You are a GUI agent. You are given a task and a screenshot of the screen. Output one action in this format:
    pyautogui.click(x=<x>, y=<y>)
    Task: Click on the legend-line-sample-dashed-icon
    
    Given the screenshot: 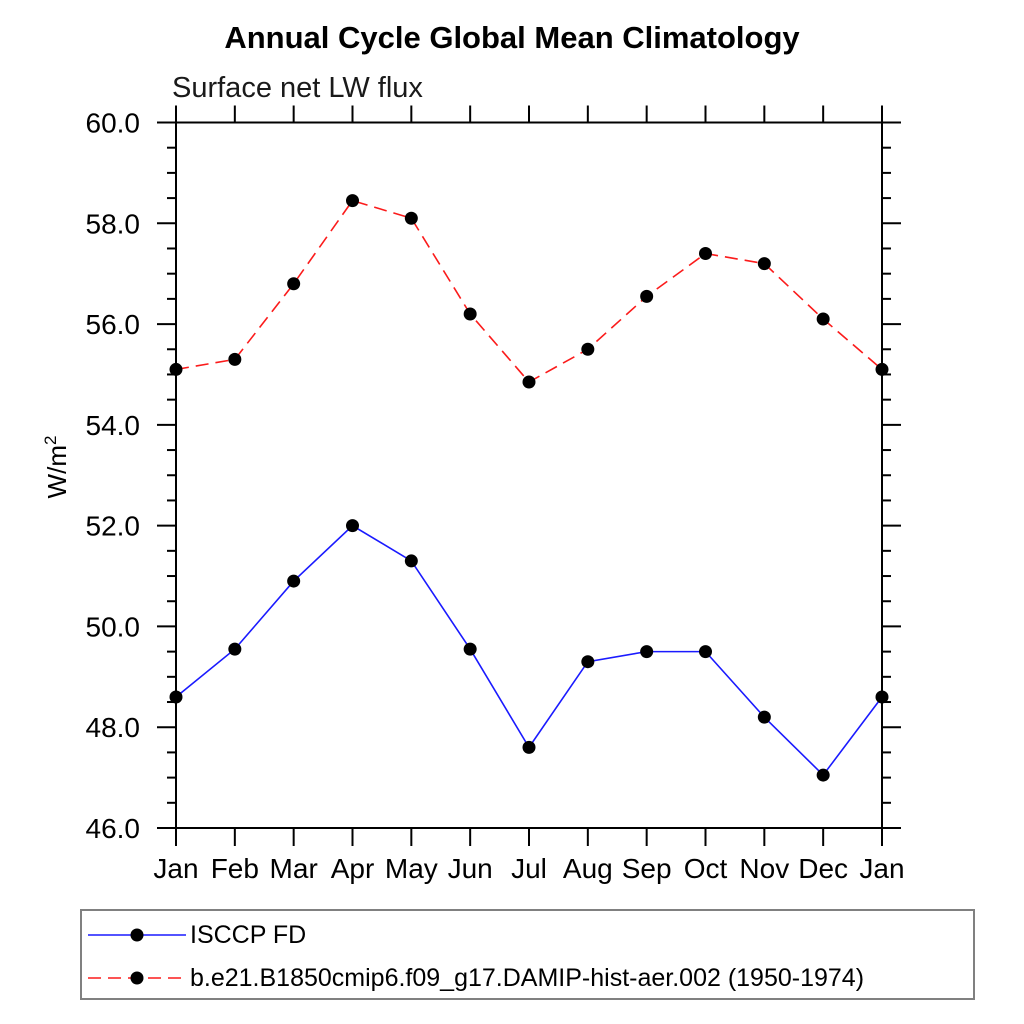 What is the action you would take?
    pyautogui.click(x=137, y=978)
    